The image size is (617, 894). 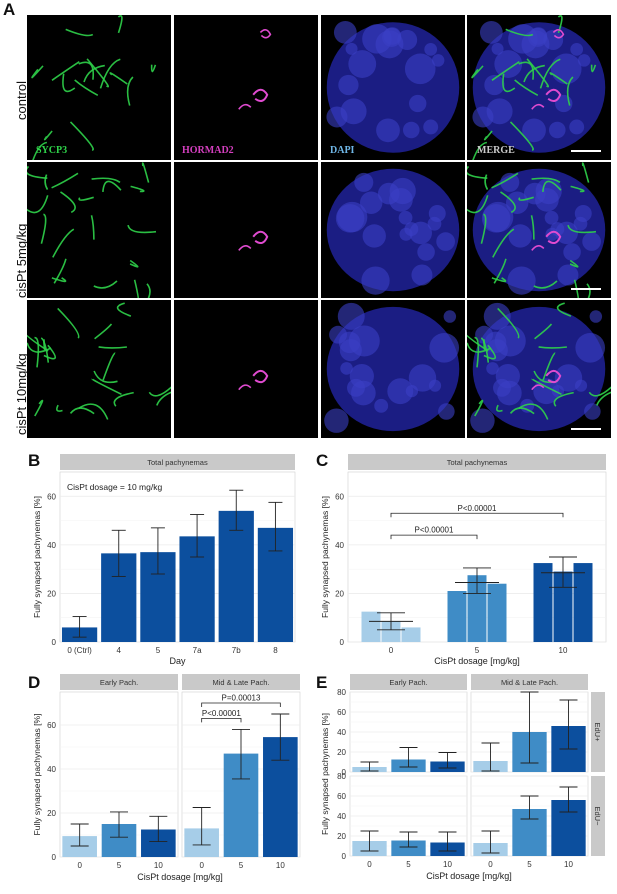 What do you see at coordinates (37, 775) in the screenshot?
I see `d-ylabel: Fully synapsed pachynemas [%]` at bounding box center [37, 775].